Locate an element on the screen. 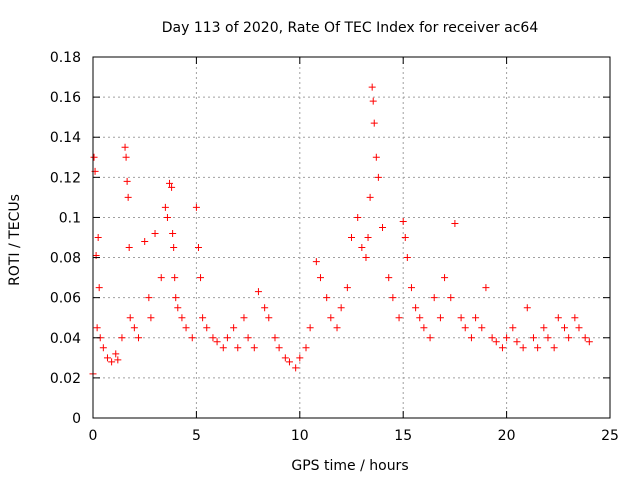  y-tick-label: 0.18 is located at coordinates (65, 58).